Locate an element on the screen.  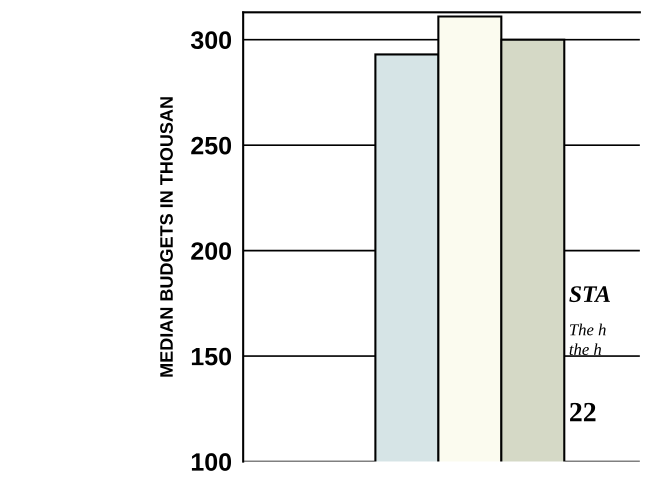
text: STA is located at coordinates (589, 294).